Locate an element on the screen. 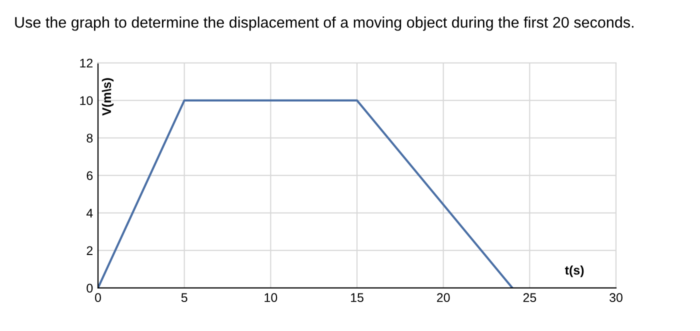 The image size is (700, 331). x-tick-label: 25 is located at coordinates (529, 297).